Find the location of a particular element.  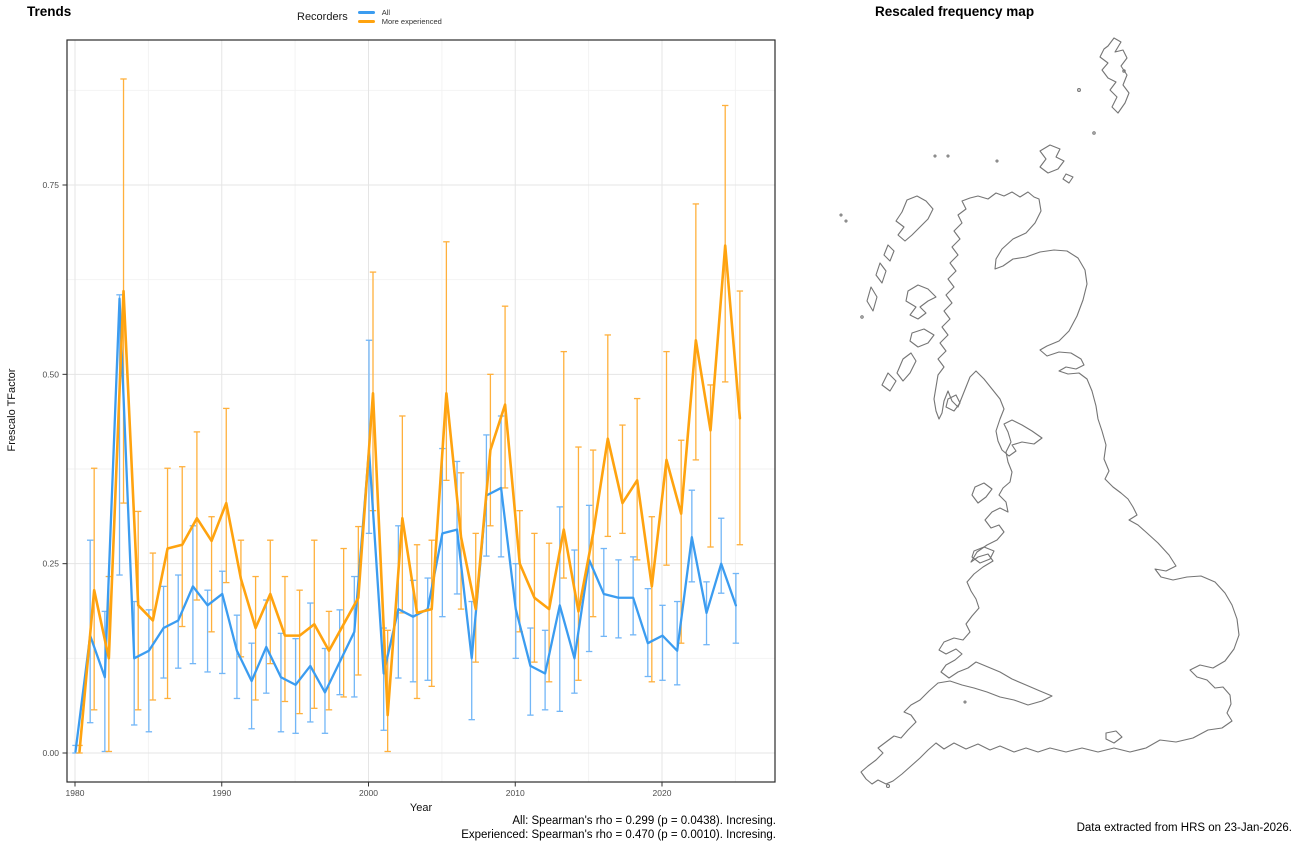

x-tick-label: 1990 is located at coordinates (221, 793).